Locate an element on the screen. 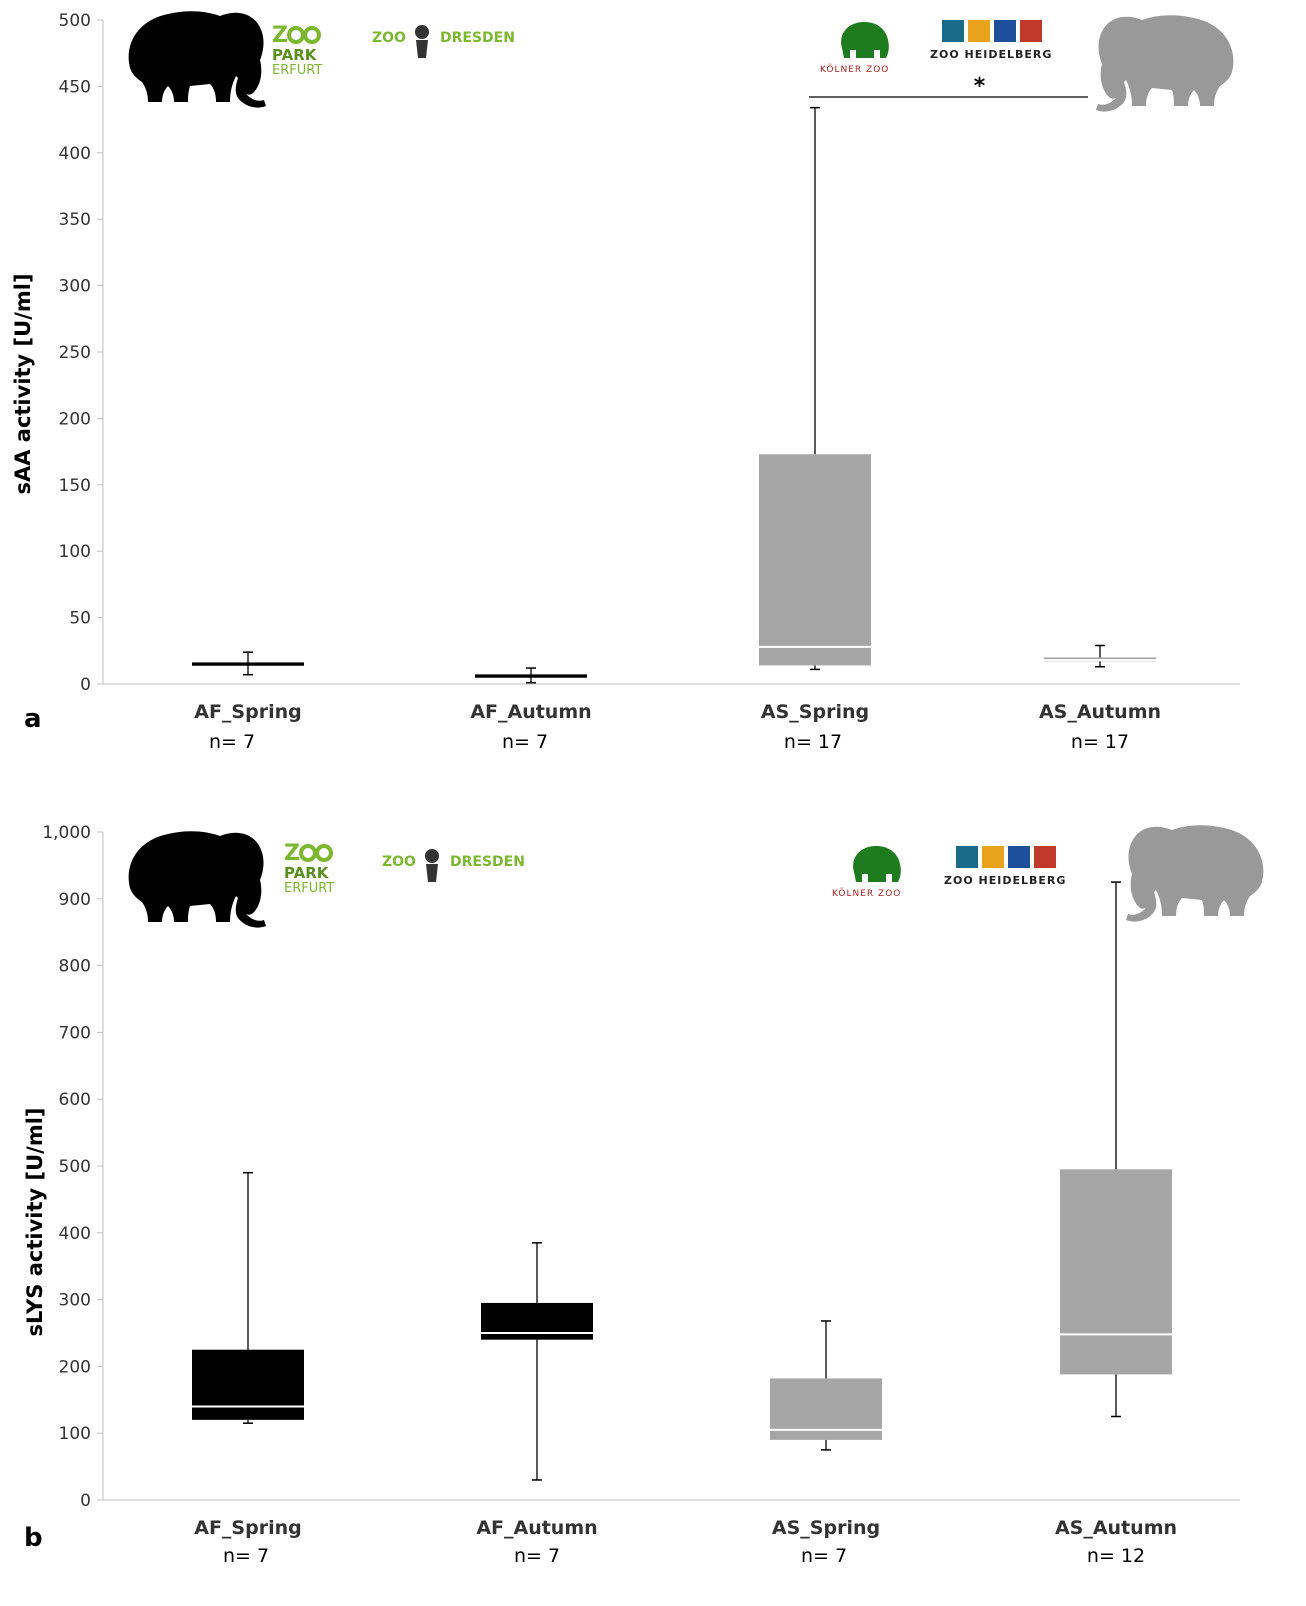  y-tick-label: 150 is located at coordinates (75, 486).